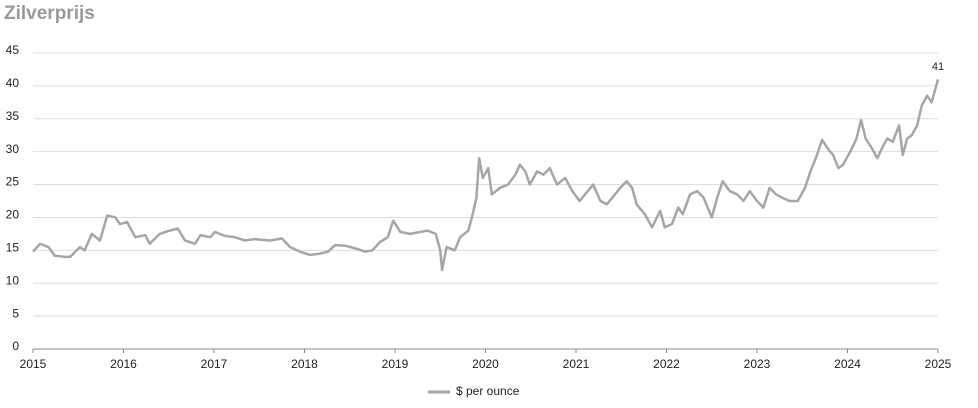 The image size is (978, 408). I want to click on y-tick-label: 30, so click(13, 149).